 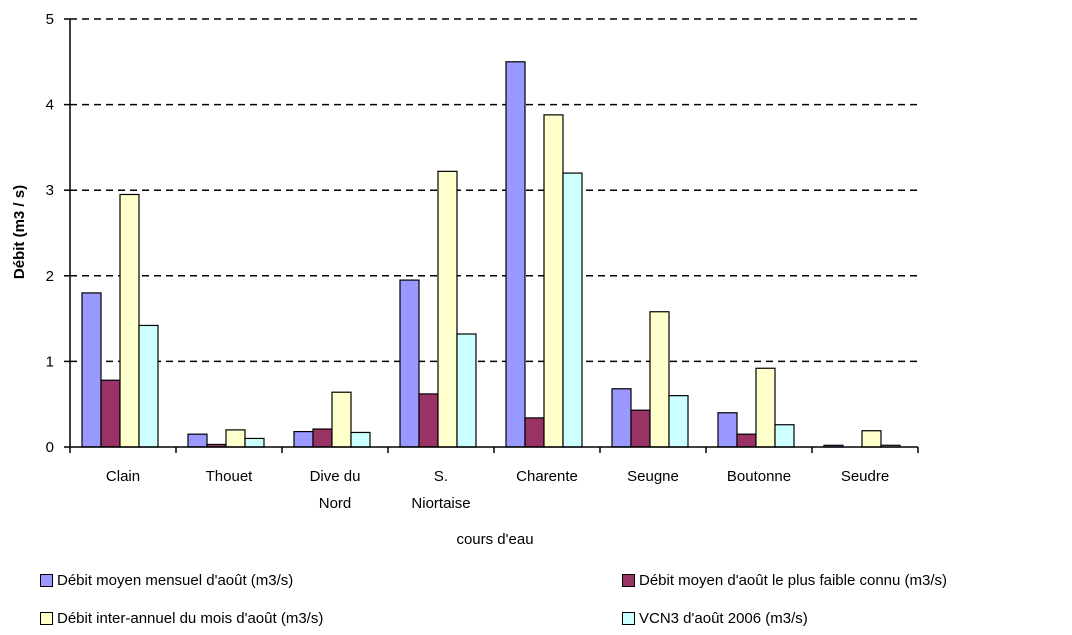 What do you see at coordinates (653, 476) in the screenshot?
I see `x-tick-label: Seugne` at bounding box center [653, 476].